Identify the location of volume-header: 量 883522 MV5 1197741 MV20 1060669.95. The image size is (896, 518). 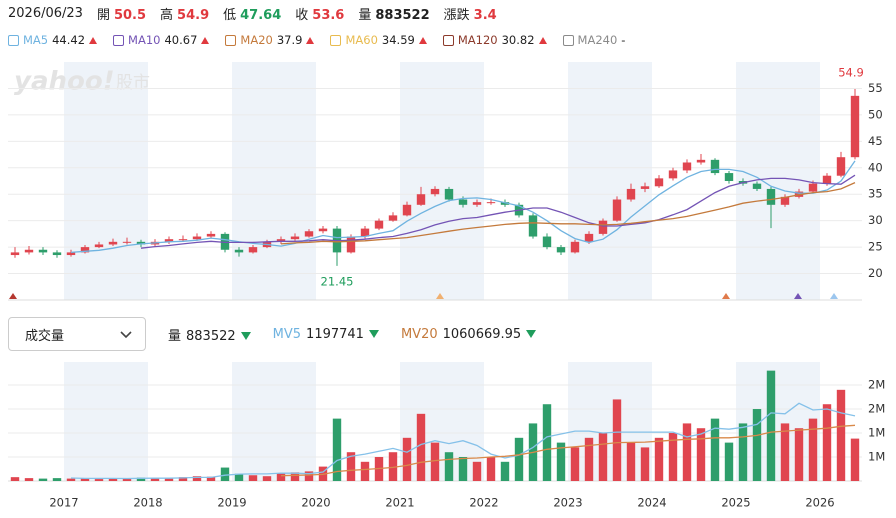
(352, 334).